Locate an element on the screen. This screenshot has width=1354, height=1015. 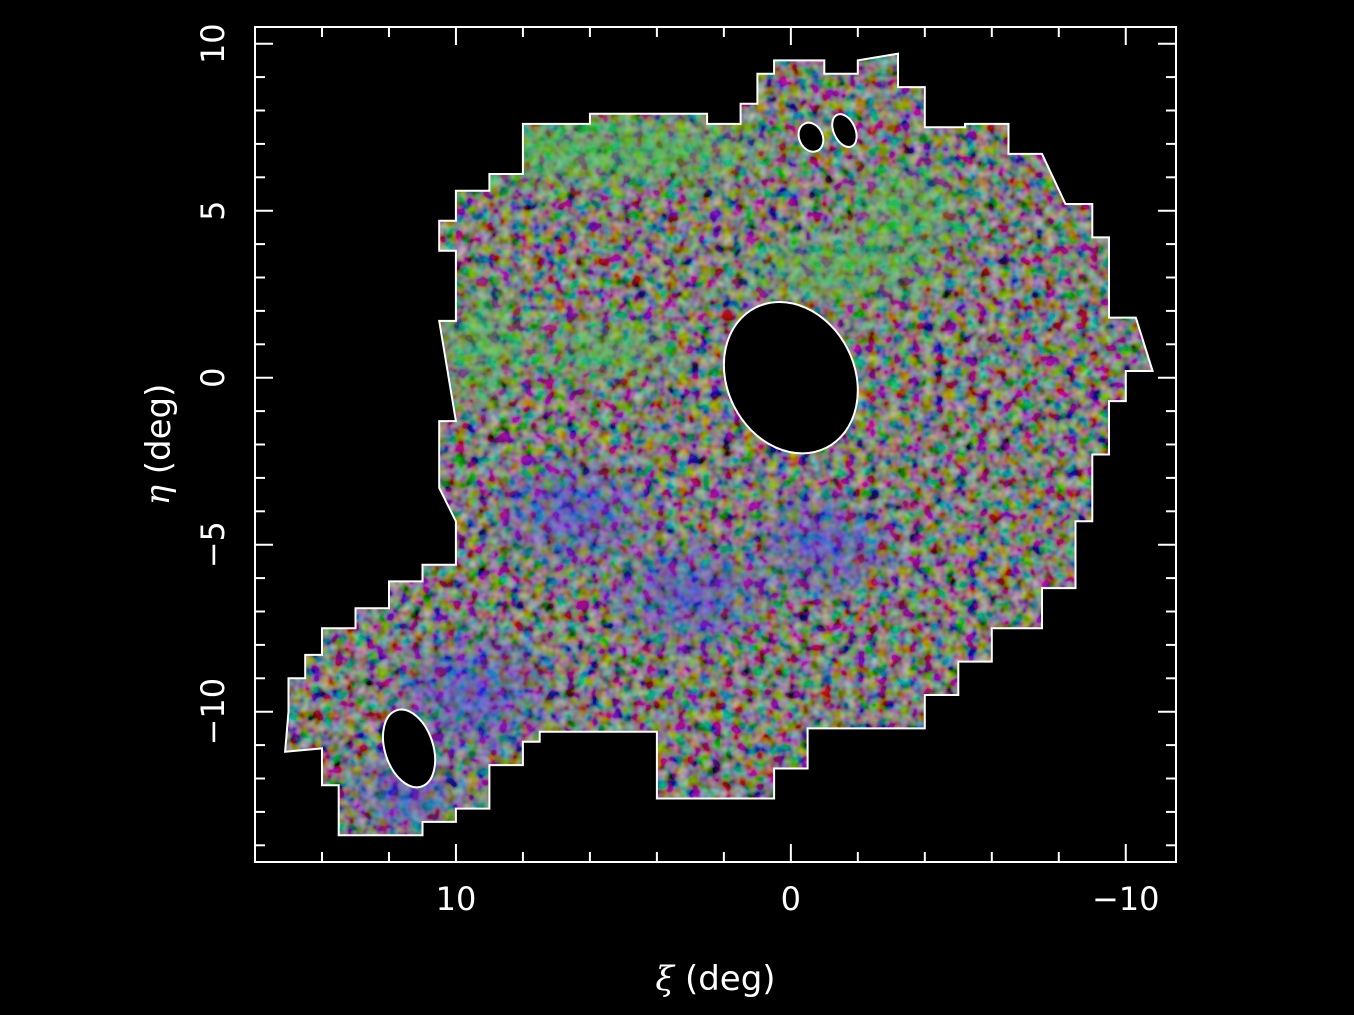
y-axis-unit: (deg) is located at coordinates (159, 434).